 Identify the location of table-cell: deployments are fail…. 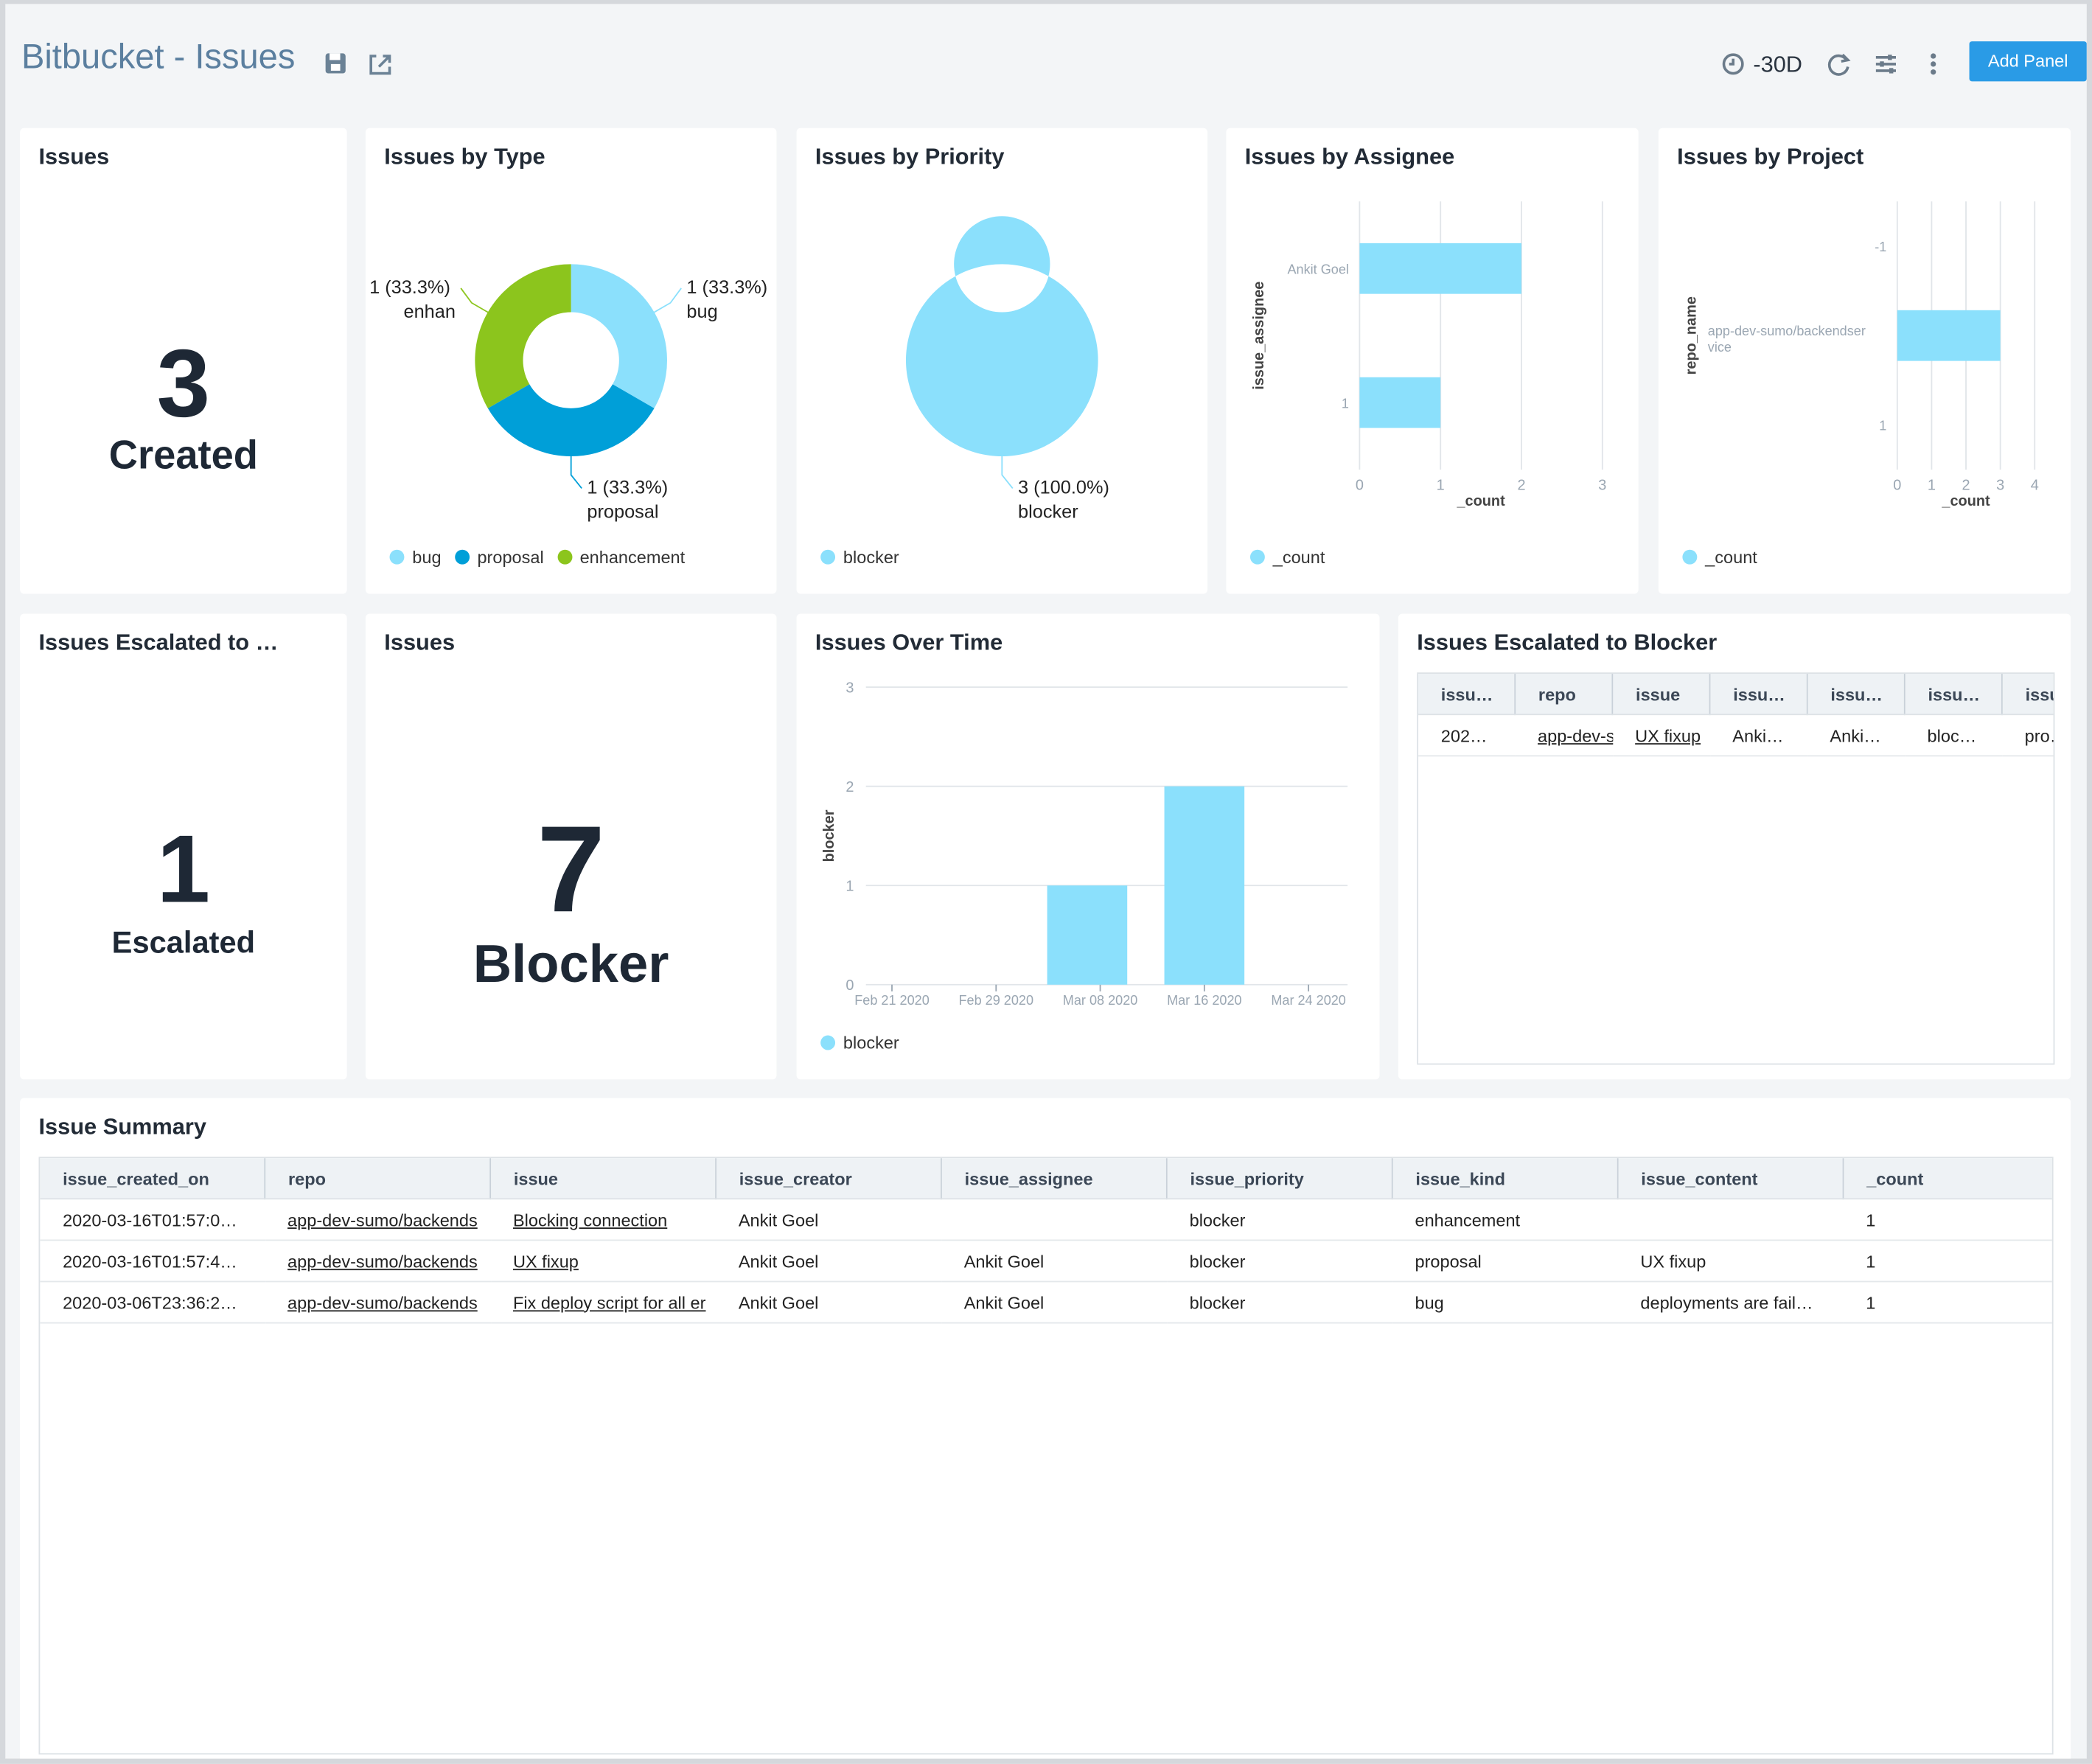
(1730, 1302).